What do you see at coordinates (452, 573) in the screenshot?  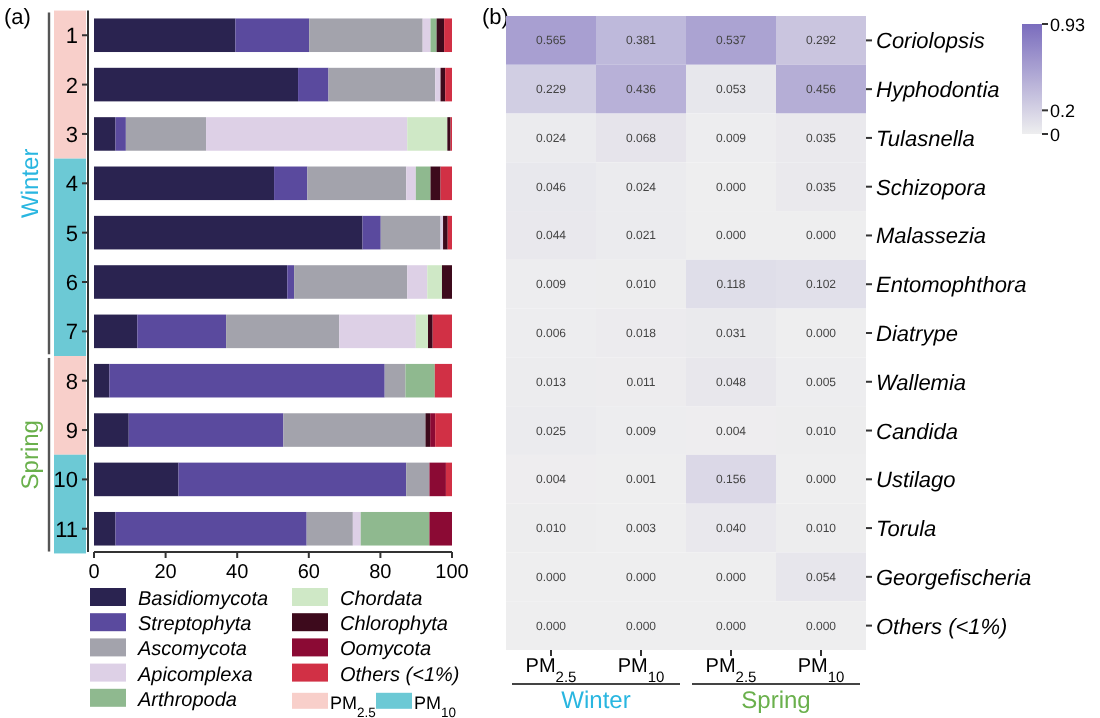 I see `x-tick-label: 100` at bounding box center [452, 573].